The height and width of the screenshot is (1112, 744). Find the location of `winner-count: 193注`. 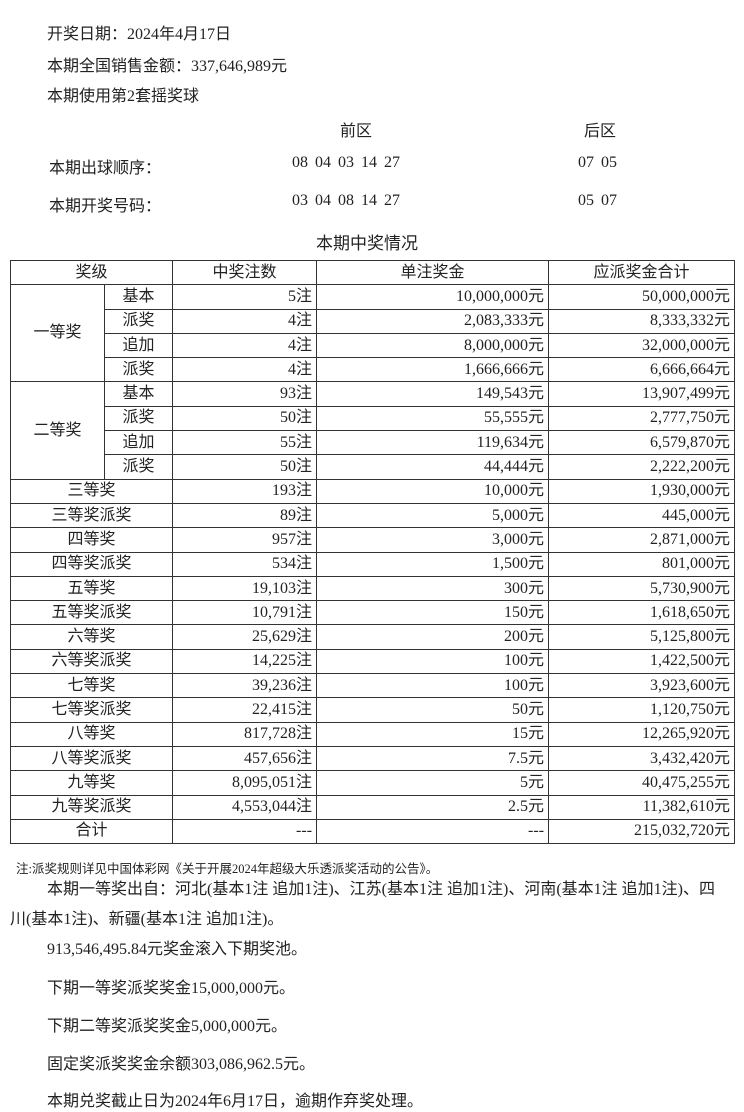

winner-count: 193注 is located at coordinates (245, 491).